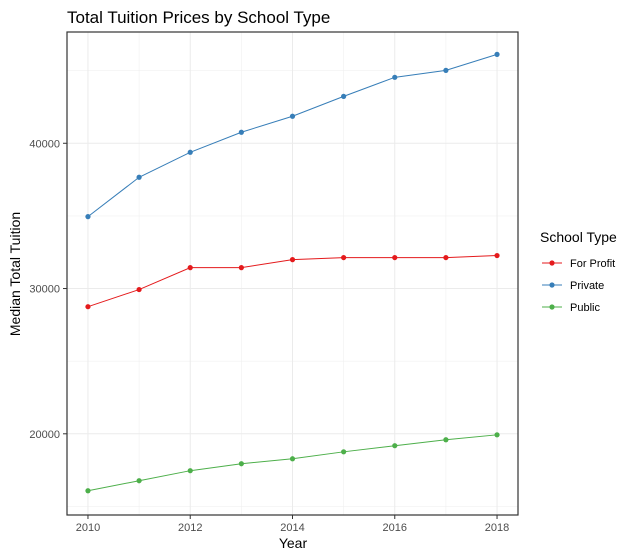 The image size is (636, 558). Describe the element at coordinates (395, 528) in the screenshot. I see `x-tick-label: 2016` at that location.